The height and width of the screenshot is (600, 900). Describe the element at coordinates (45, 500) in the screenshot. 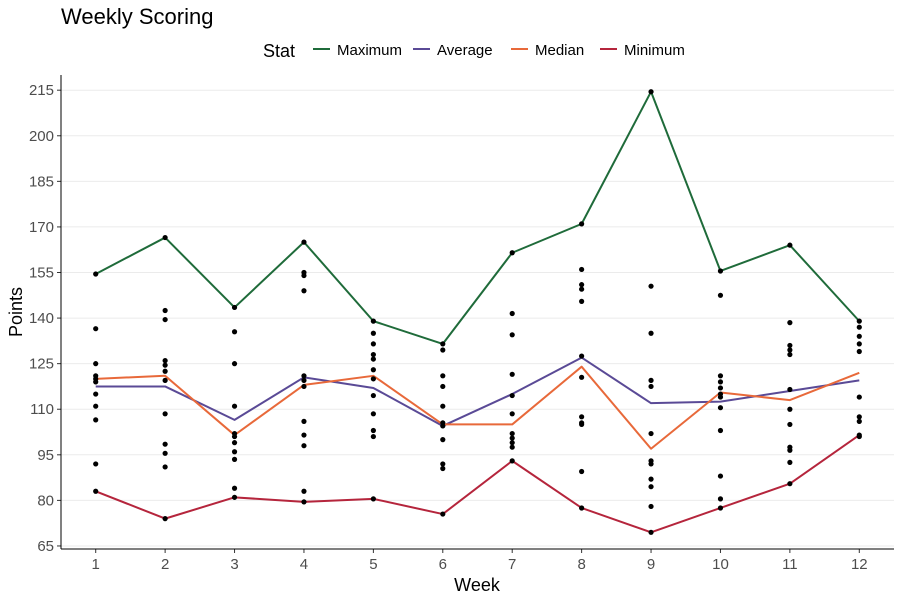

I see `y-tick-label: 80` at that location.